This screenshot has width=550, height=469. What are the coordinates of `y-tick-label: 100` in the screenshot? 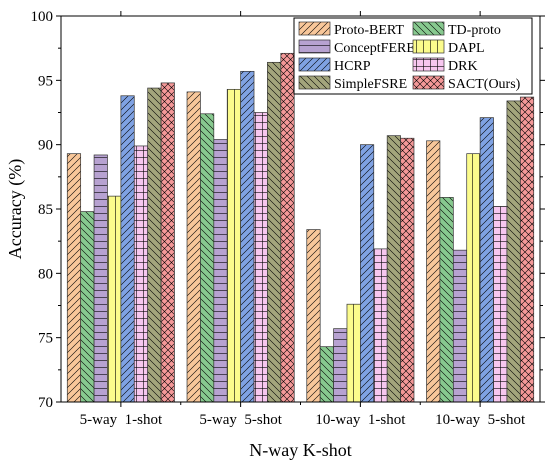 It's located at (42, 17).